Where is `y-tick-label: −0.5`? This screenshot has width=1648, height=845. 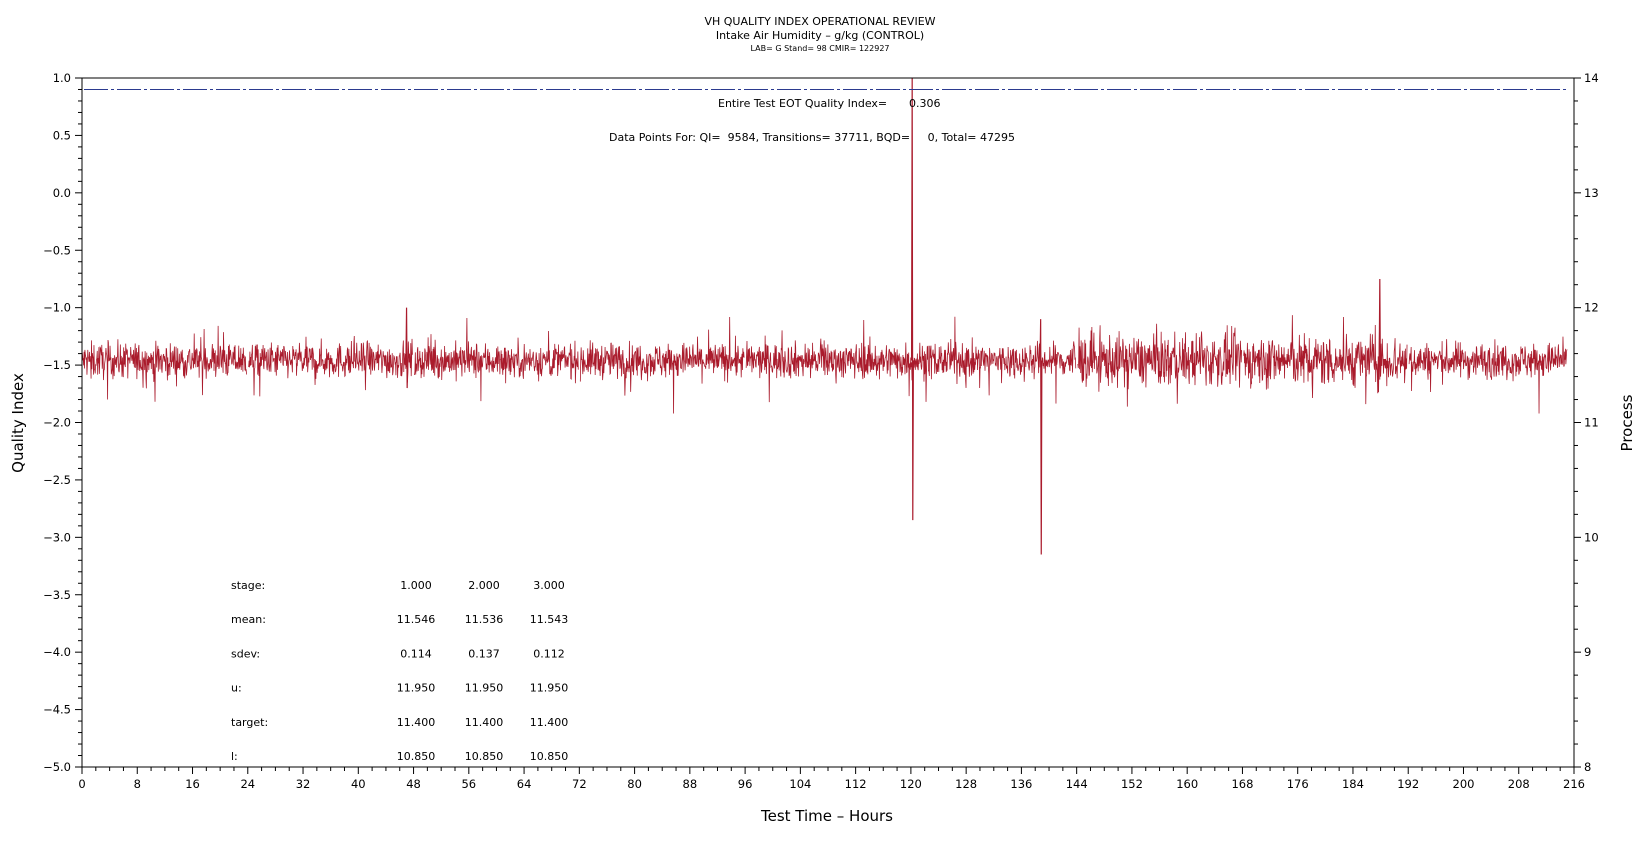
y-tick-label: −0.5 is located at coordinates (57, 250).